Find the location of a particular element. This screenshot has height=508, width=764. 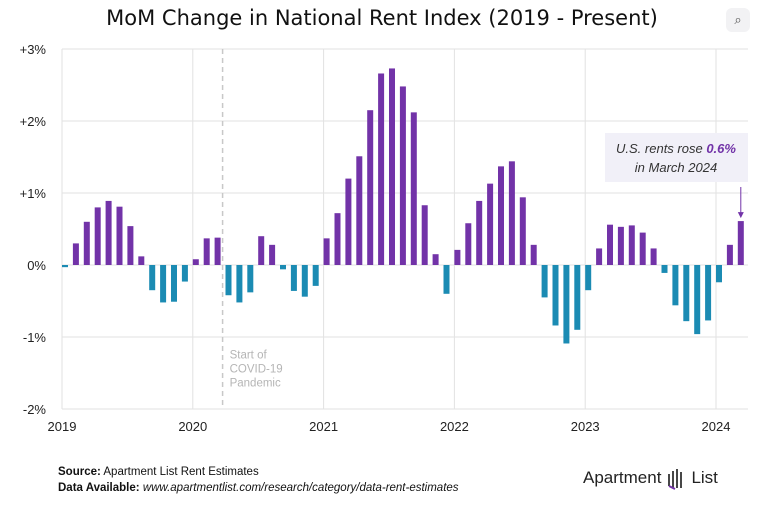

x-tick-label: 2023 is located at coordinates (585, 426).